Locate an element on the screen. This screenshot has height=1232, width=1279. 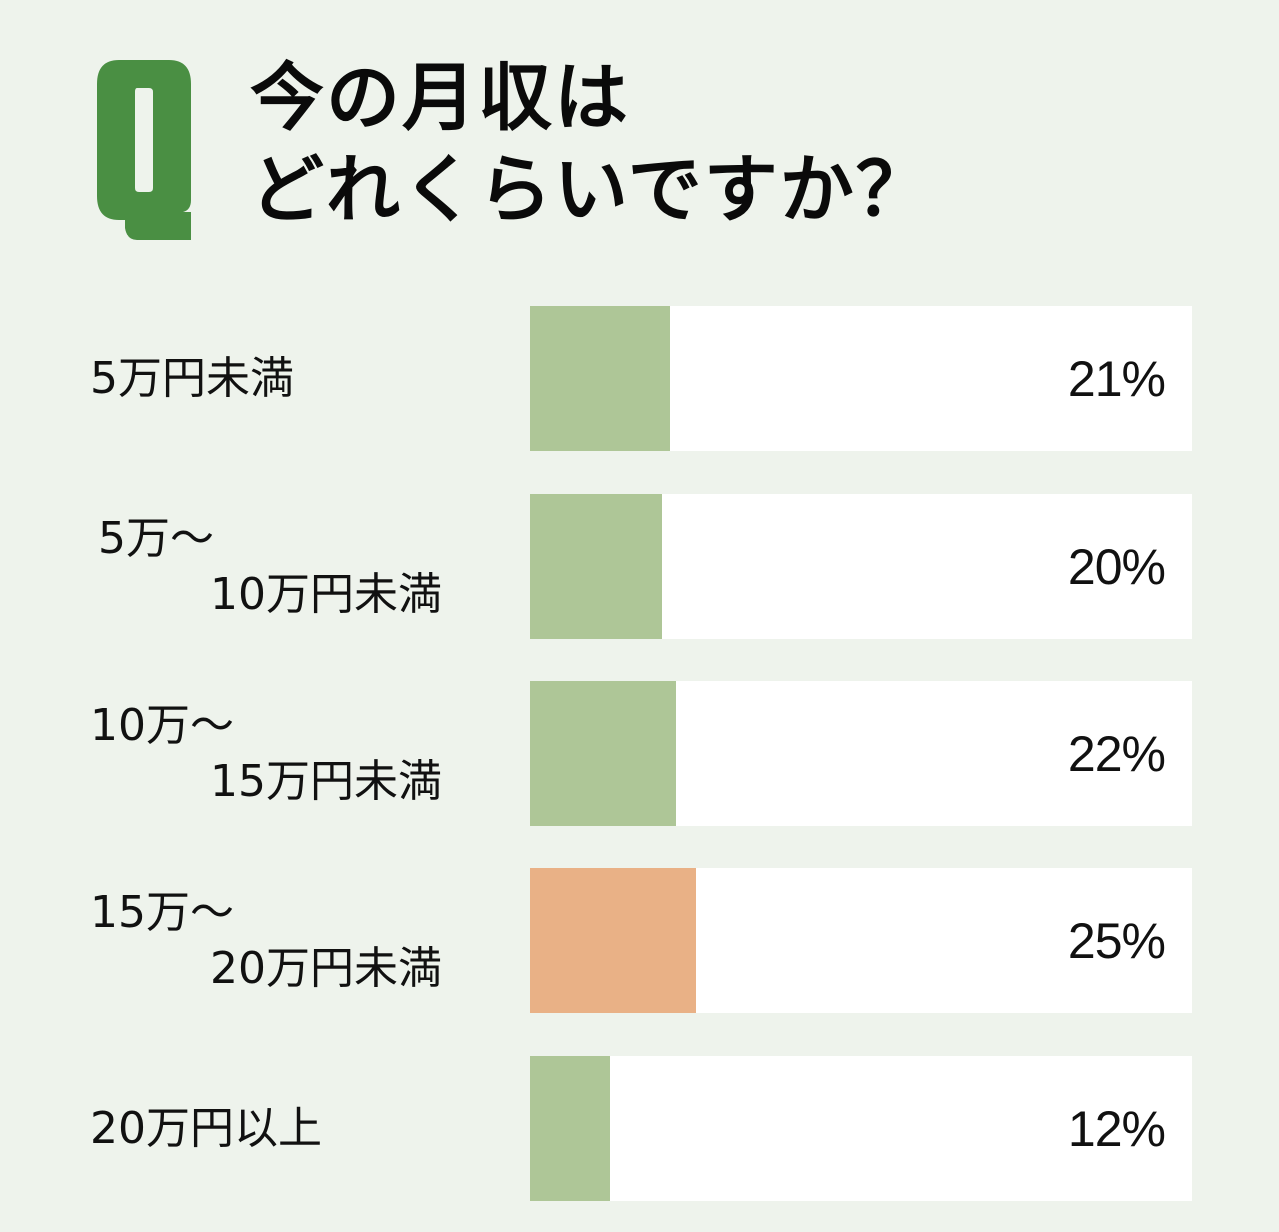
bar-row-highlighted: 15万～ 20万円未満 25% is located at coordinates (639, 940).